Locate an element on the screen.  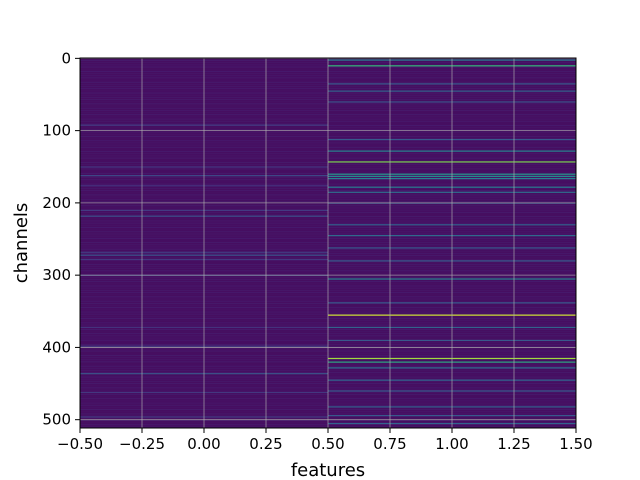
x-tick-label: −0.25 is located at coordinates (142, 444).